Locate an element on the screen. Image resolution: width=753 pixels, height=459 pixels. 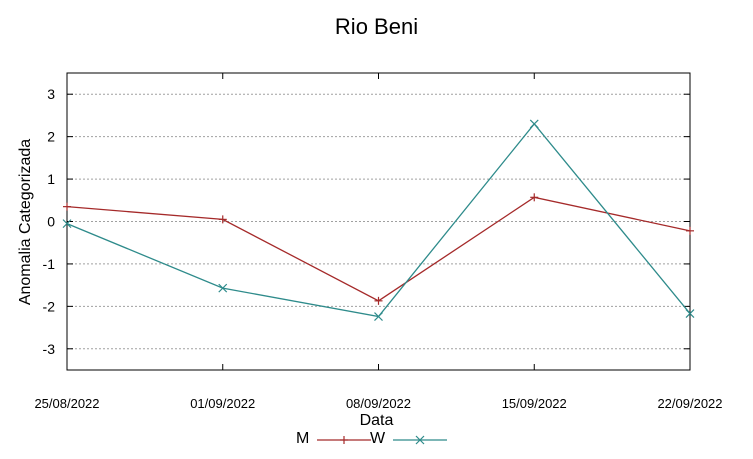
y-tick-label: -3 is located at coordinates (49, 349).